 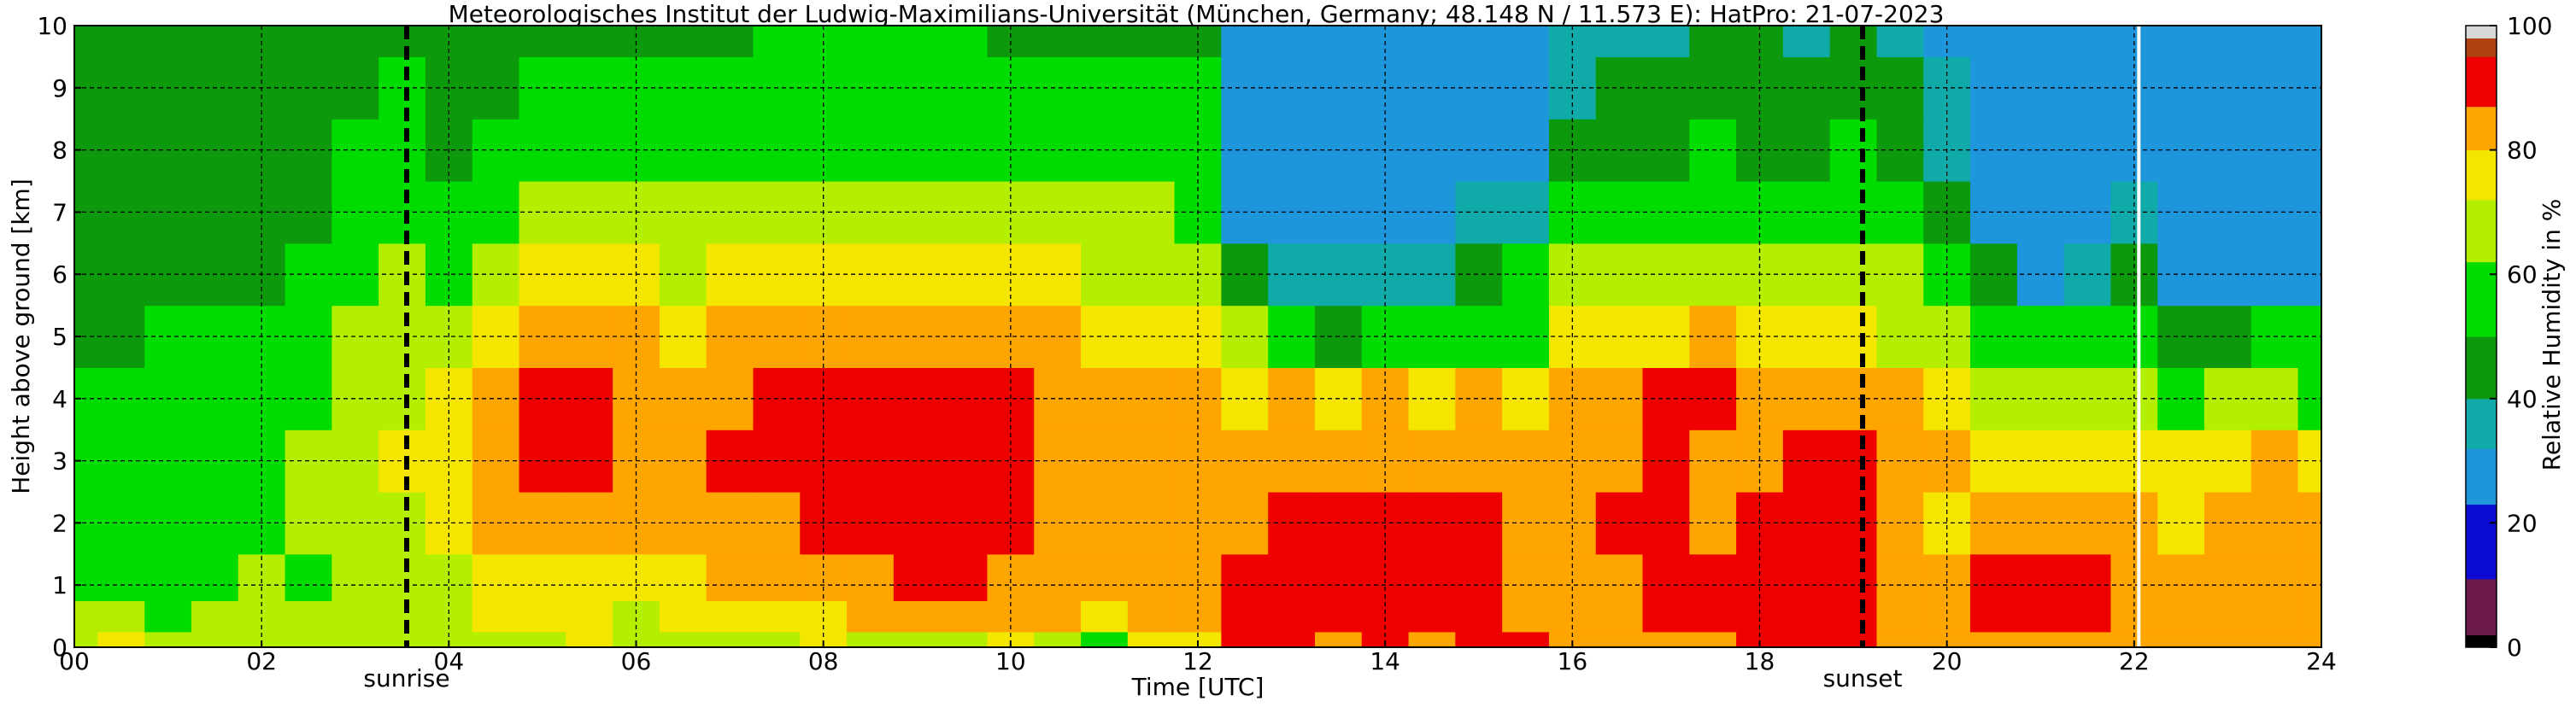 I want to click on colorbar-frame, so click(x=2481, y=336).